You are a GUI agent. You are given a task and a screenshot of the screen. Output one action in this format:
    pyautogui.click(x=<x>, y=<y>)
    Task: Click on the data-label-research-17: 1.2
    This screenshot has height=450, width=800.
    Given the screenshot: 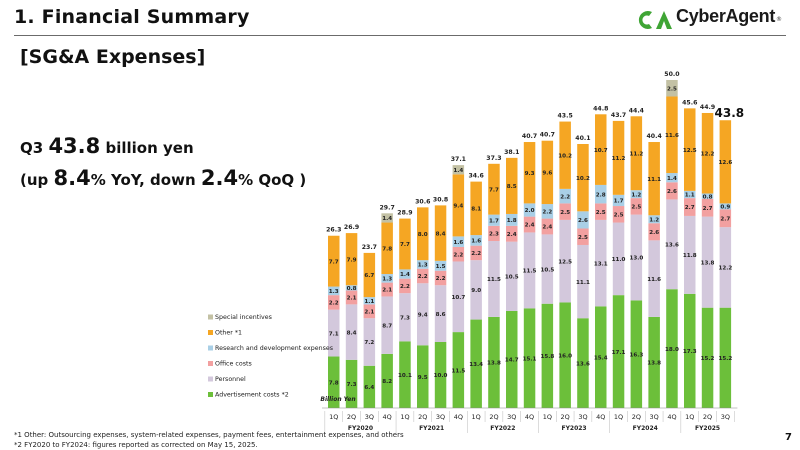 What is the action you would take?
    pyautogui.click(x=636, y=195)
    